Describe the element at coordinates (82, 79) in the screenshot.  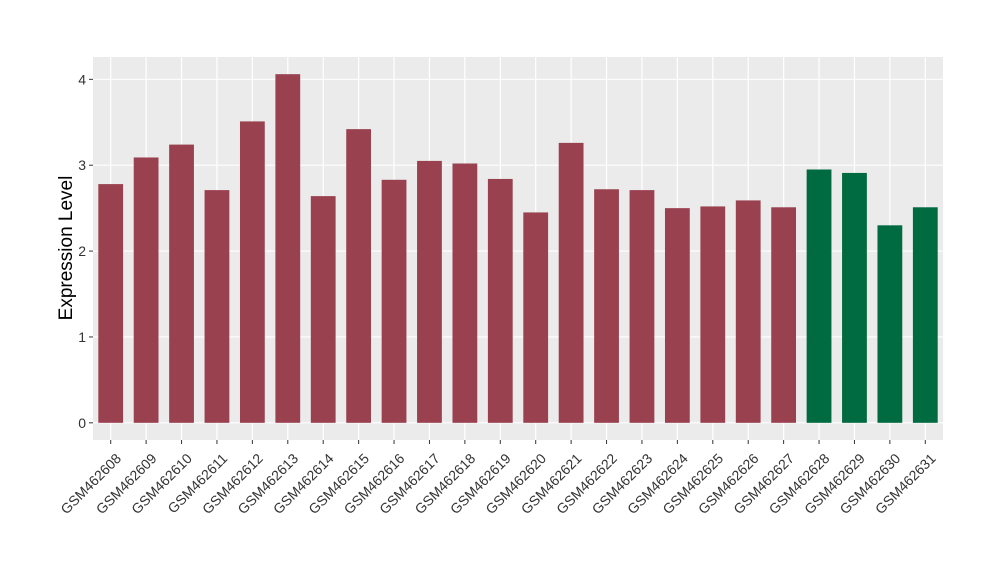
I see `y-tick-label: 4` at that location.